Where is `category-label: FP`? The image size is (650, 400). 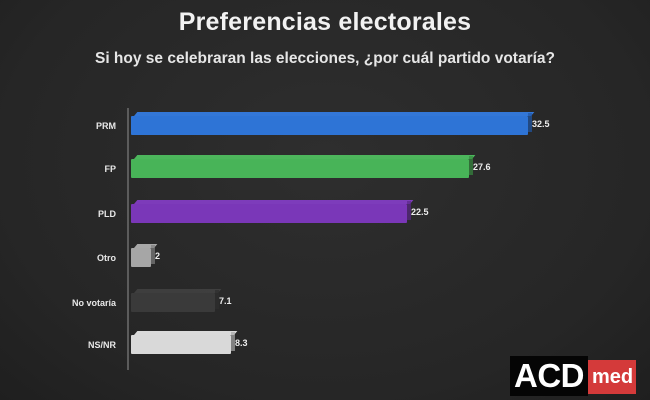
category-label: FP is located at coordinates (110, 169).